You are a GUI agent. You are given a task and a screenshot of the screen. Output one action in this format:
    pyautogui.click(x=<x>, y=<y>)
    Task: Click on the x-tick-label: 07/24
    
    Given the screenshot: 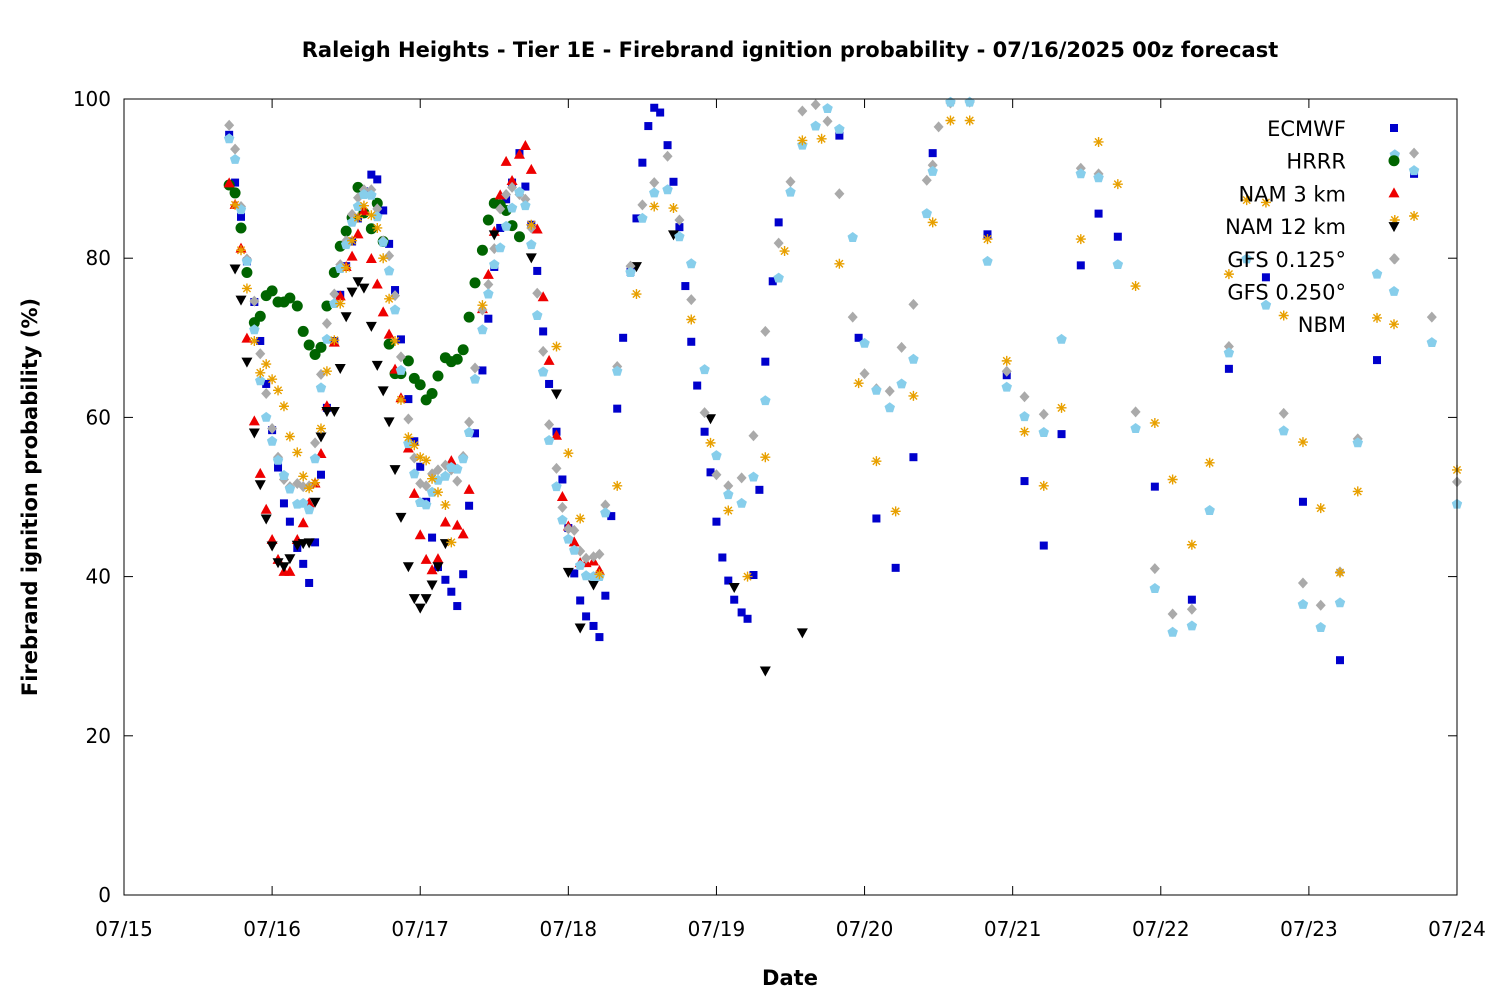 What is the action you would take?
    pyautogui.click(x=1457, y=929)
    